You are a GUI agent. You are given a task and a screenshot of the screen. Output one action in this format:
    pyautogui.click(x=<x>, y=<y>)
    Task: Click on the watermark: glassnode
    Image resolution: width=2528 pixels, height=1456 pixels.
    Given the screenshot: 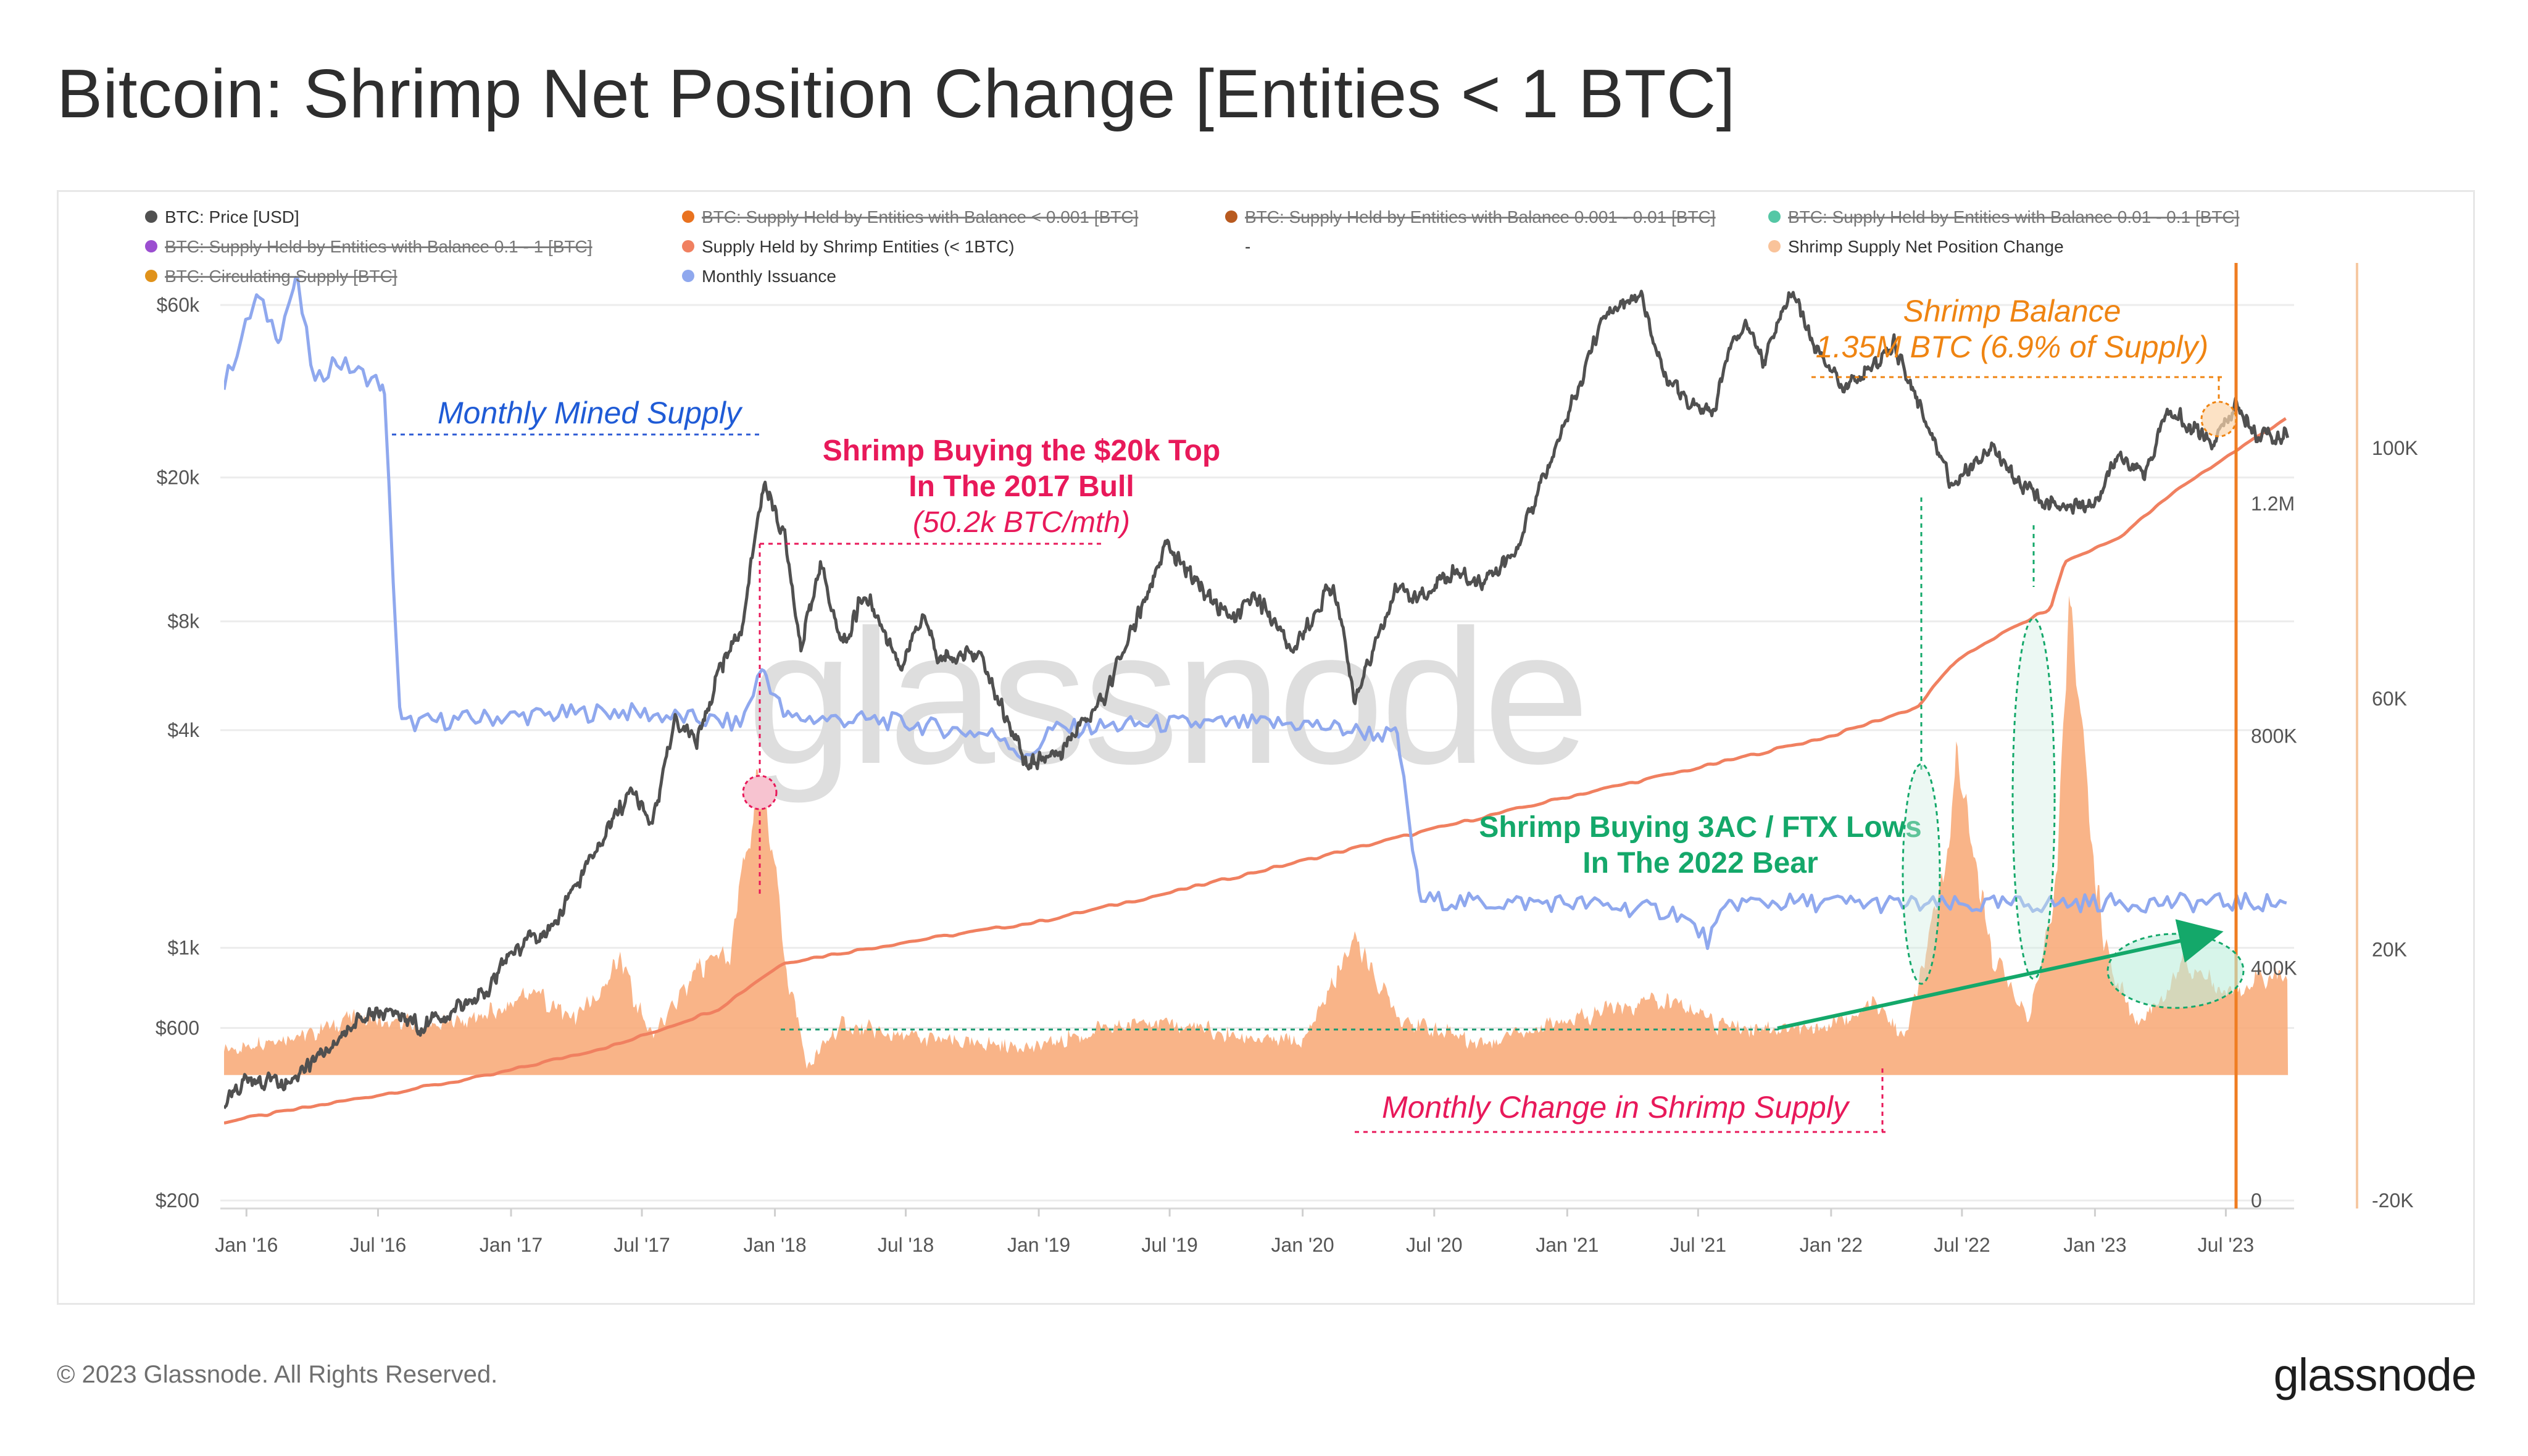 What is the action you would take?
    pyautogui.click(x=1166, y=697)
    